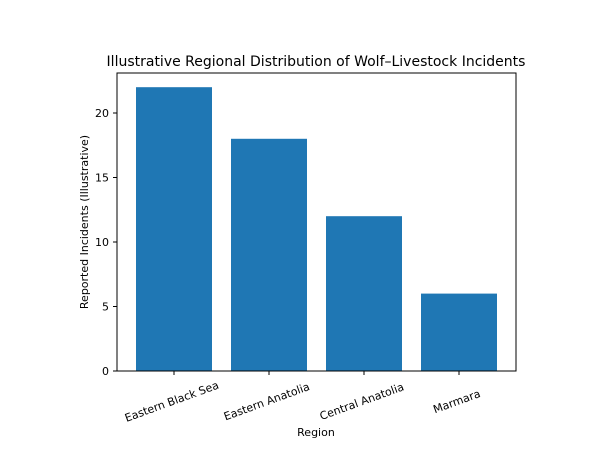  I want to click on bar-eastern-anatolia, so click(269, 254).